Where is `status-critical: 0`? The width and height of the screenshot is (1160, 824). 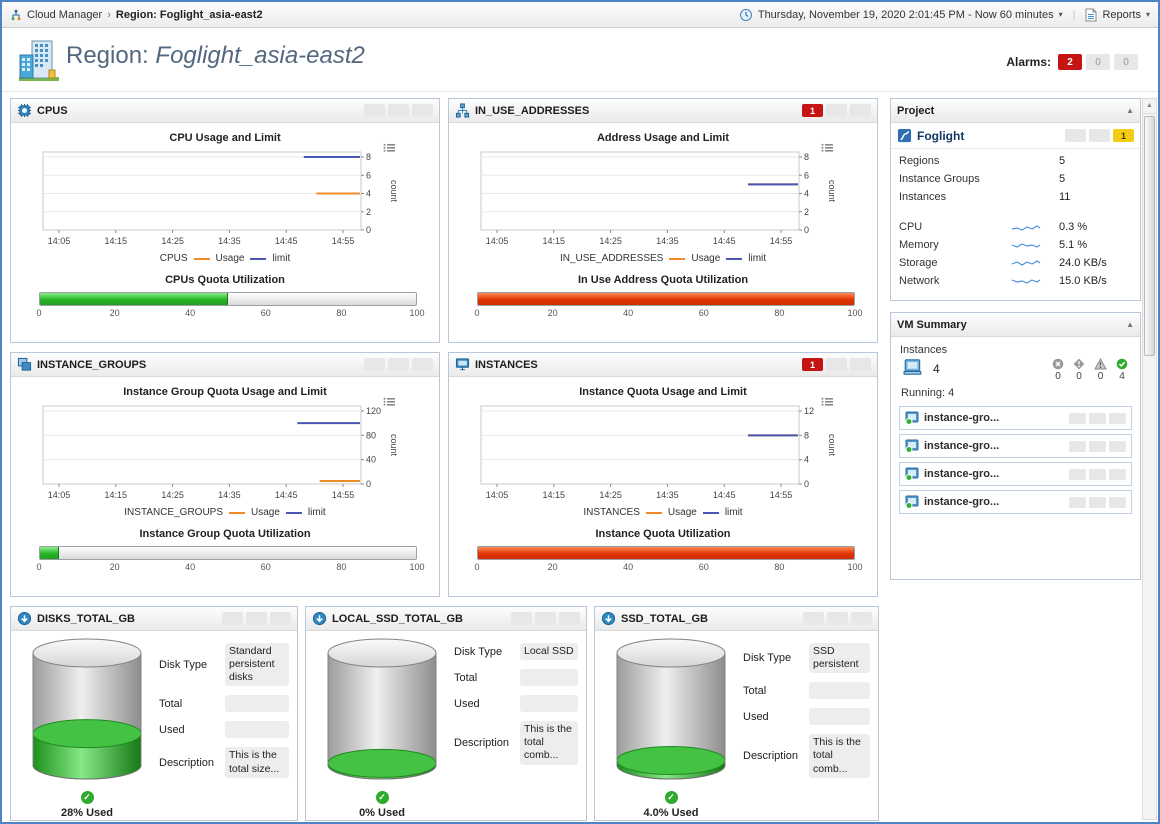 status-critical: 0 is located at coordinates (1079, 370).